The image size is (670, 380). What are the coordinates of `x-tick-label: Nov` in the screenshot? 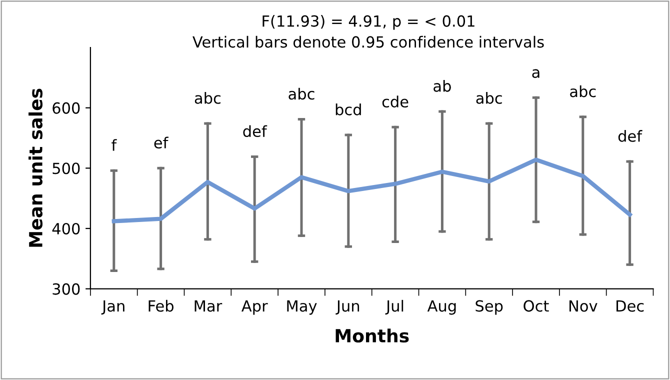 It's located at (583, 306).